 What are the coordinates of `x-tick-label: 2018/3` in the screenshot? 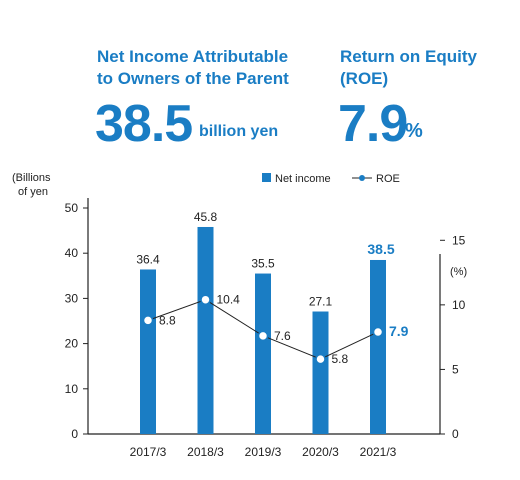 It's located at (205, 452).